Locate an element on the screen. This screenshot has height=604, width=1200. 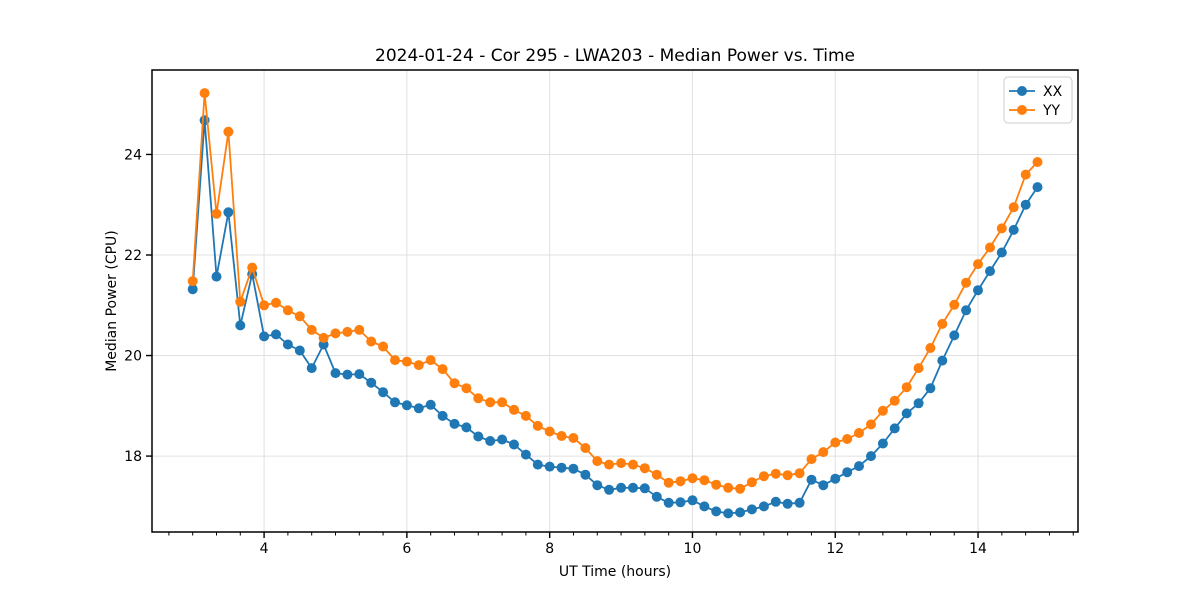
legend-label-xx: XX is located at coordinates (1053, 92).